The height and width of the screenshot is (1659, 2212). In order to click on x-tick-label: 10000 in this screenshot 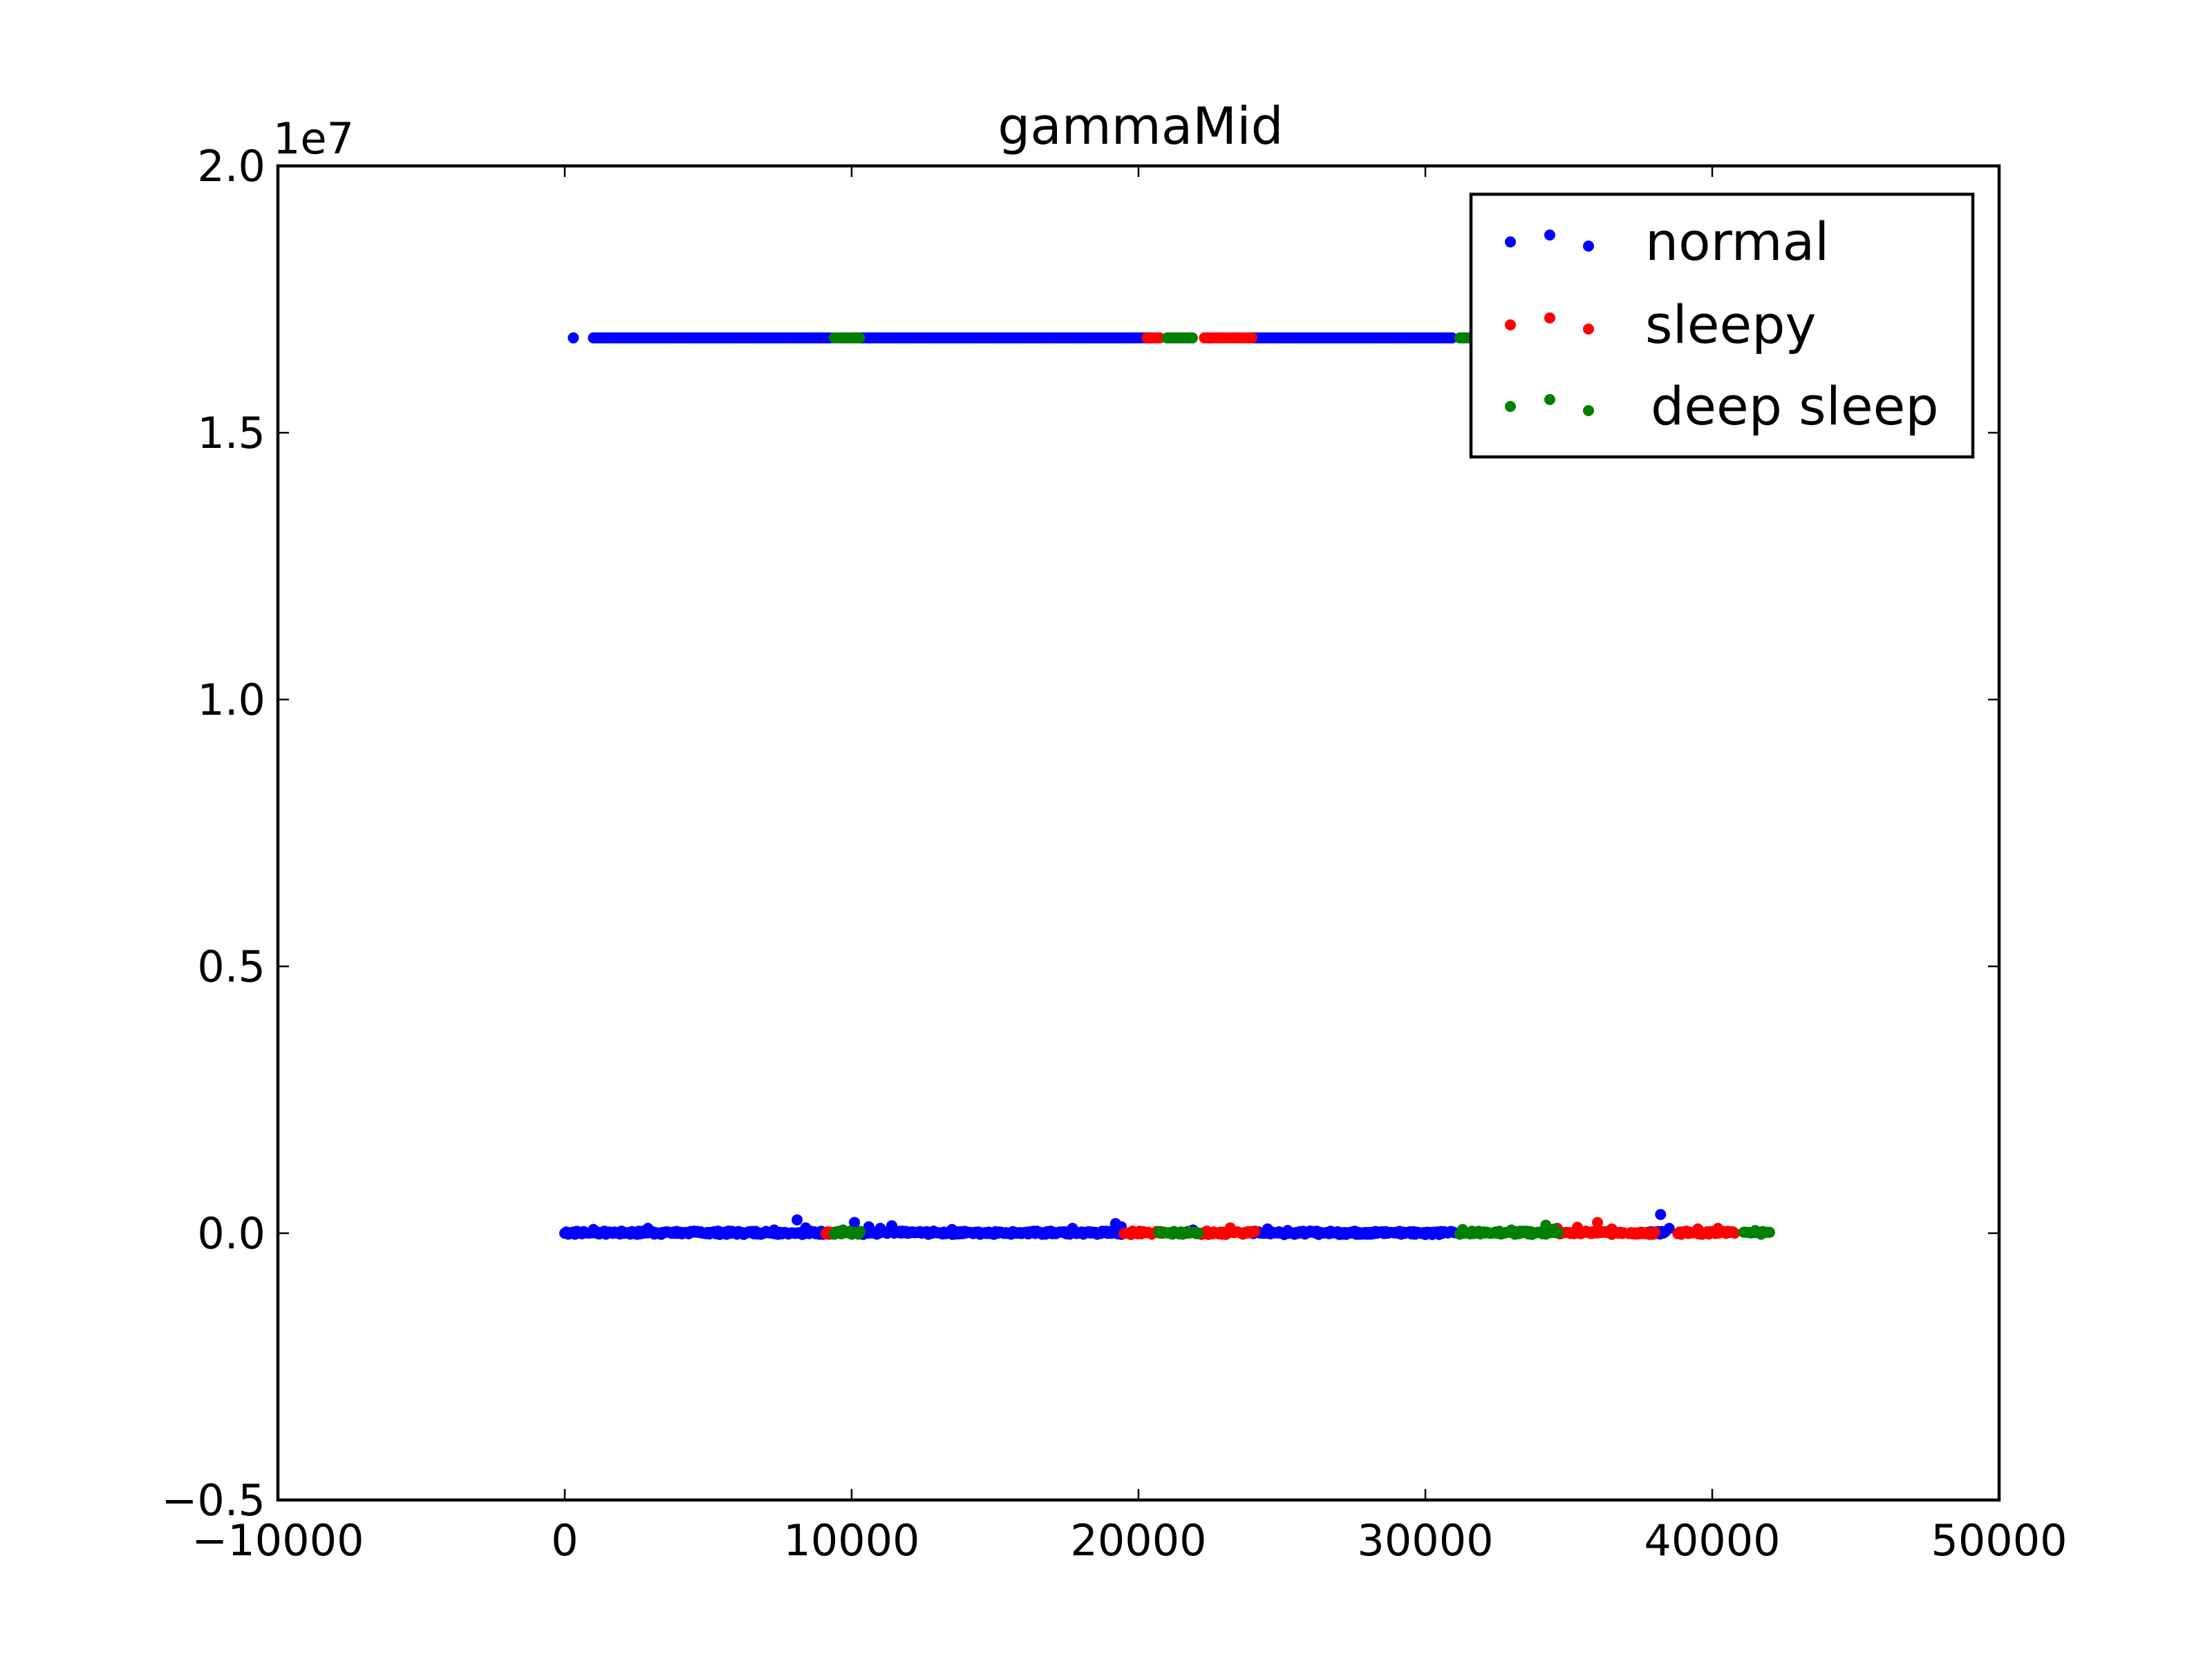, I will do `click(851, 1540)`.